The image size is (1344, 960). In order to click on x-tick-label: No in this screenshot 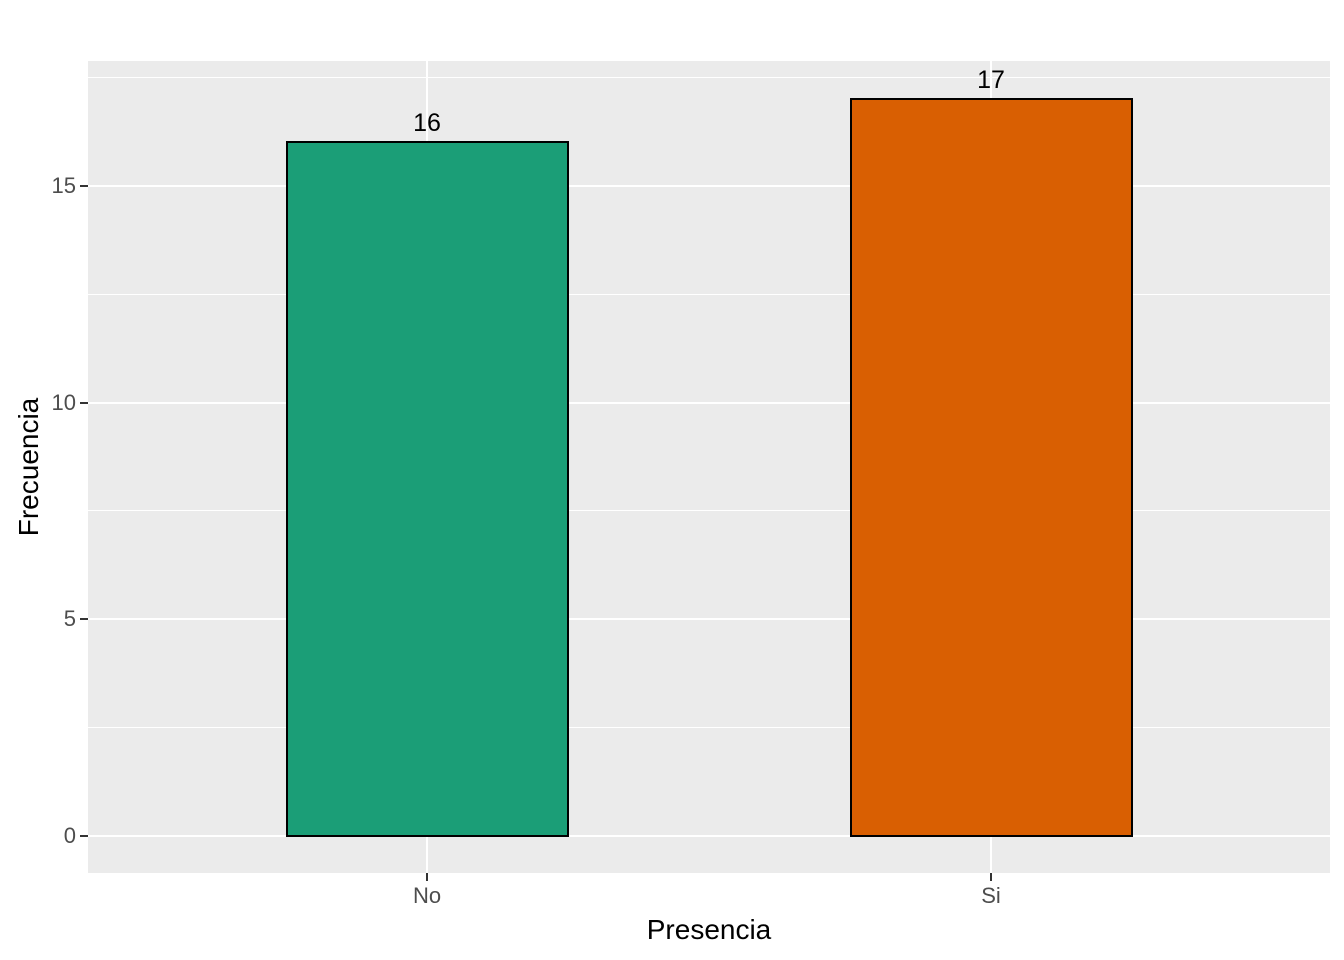, I will do `click(427, 895)`.